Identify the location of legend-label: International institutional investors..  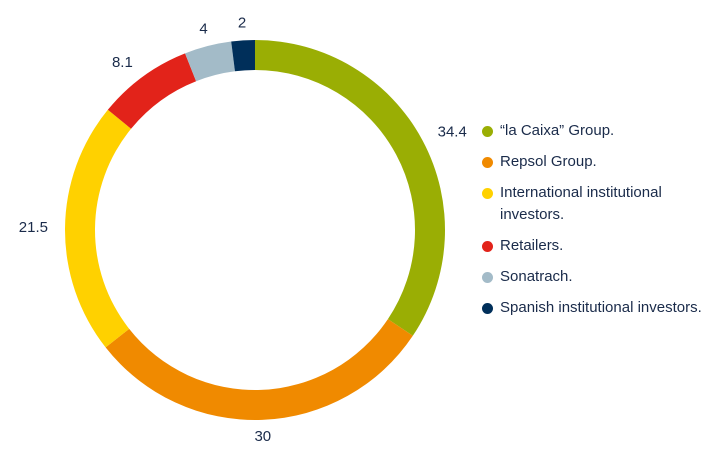
(581, 203).